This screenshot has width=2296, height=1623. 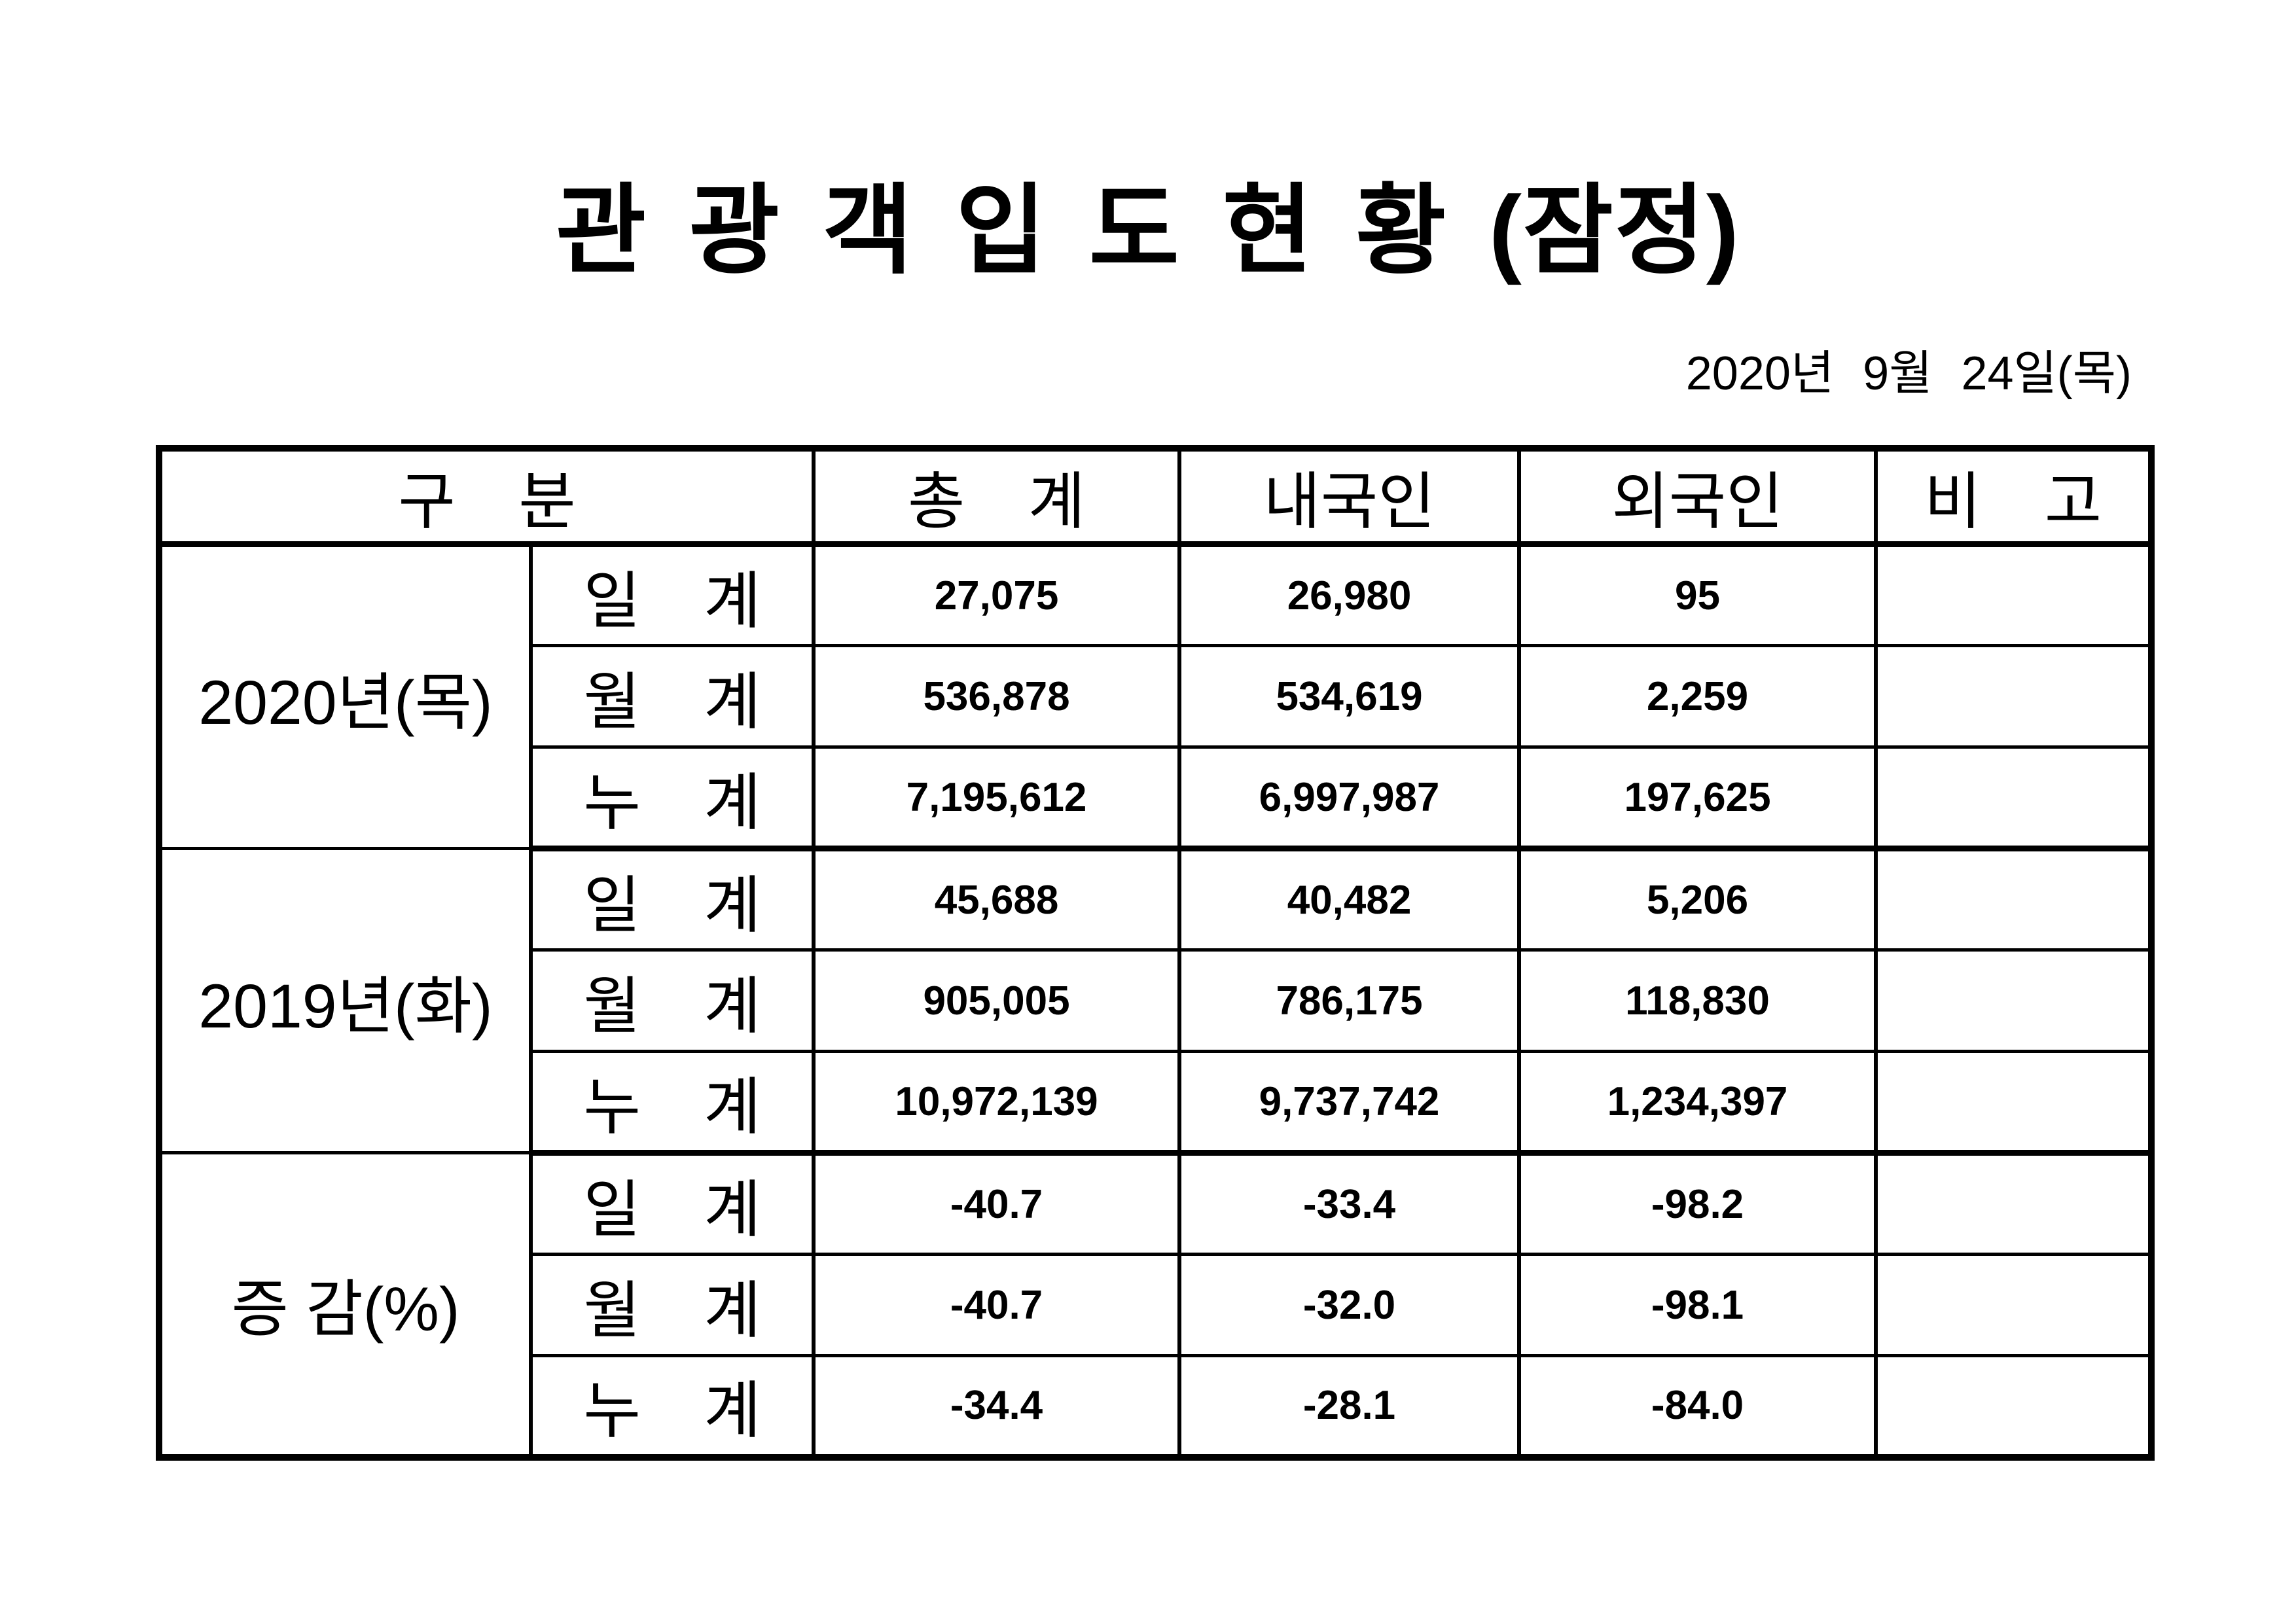 I want to click on value-2020-daily-total: 27,075, so click(x=997, y=595).